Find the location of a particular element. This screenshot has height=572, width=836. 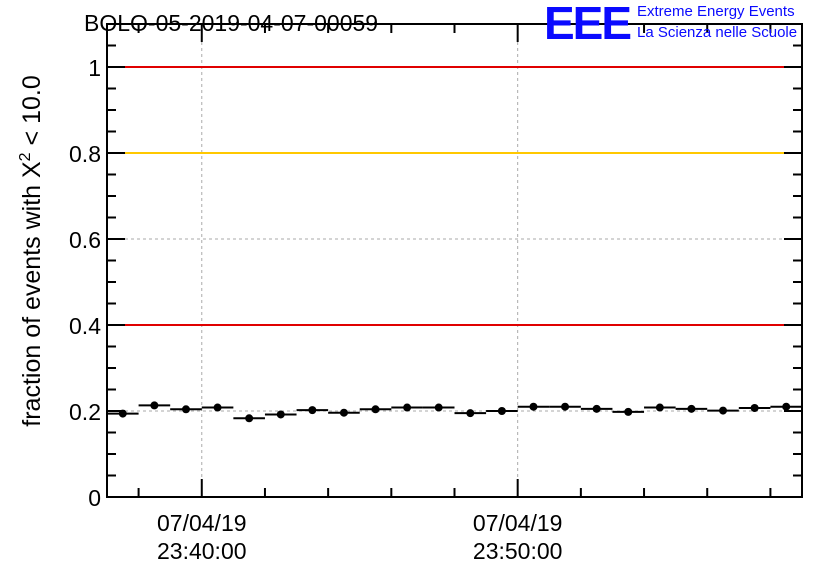

y-tick-label: 0.2 is located at coordinates (85, 412).